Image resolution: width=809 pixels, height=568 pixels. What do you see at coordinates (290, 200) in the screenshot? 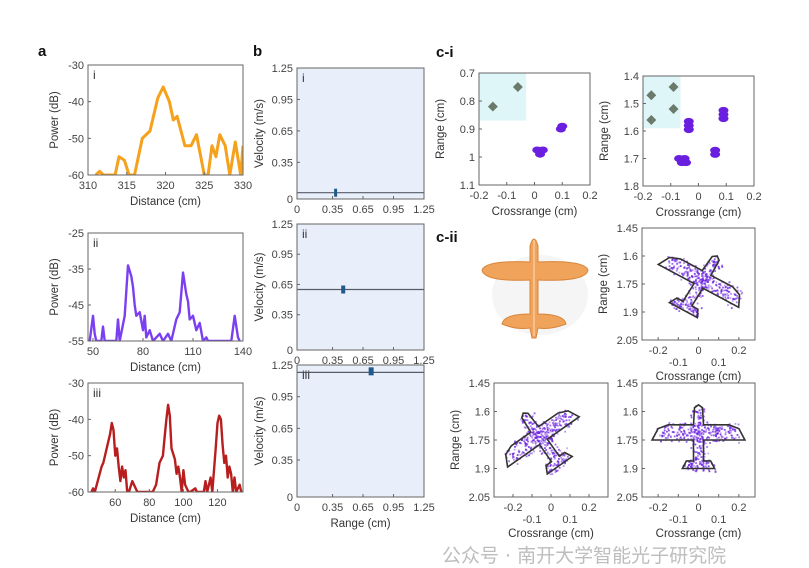
I see `y-tick-label: 0` at bounding box center [290, 200].